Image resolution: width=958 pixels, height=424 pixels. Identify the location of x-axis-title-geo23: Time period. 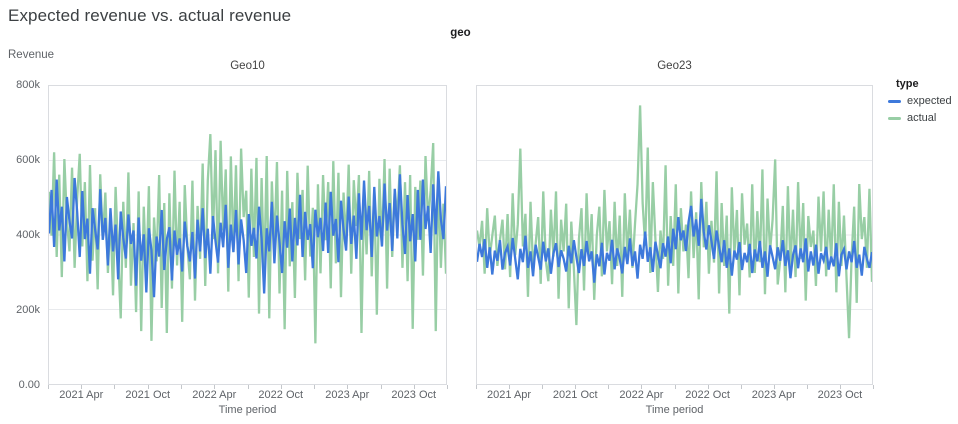
(674, 410).